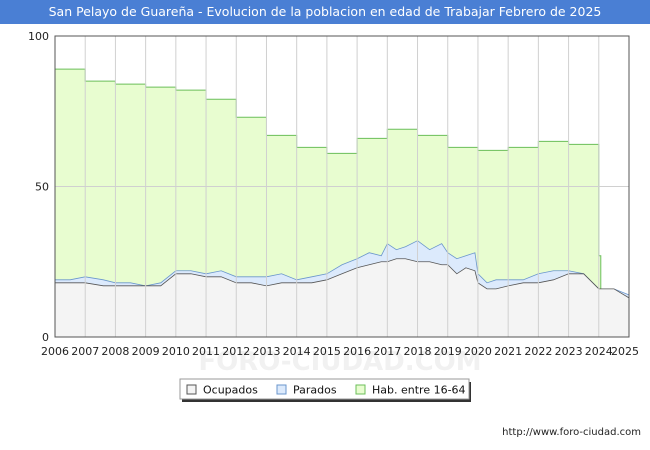 Image resolution: width=650 pixels, height=450 pixels. I want to click on y-tick-label: 100, so click(38, 36).